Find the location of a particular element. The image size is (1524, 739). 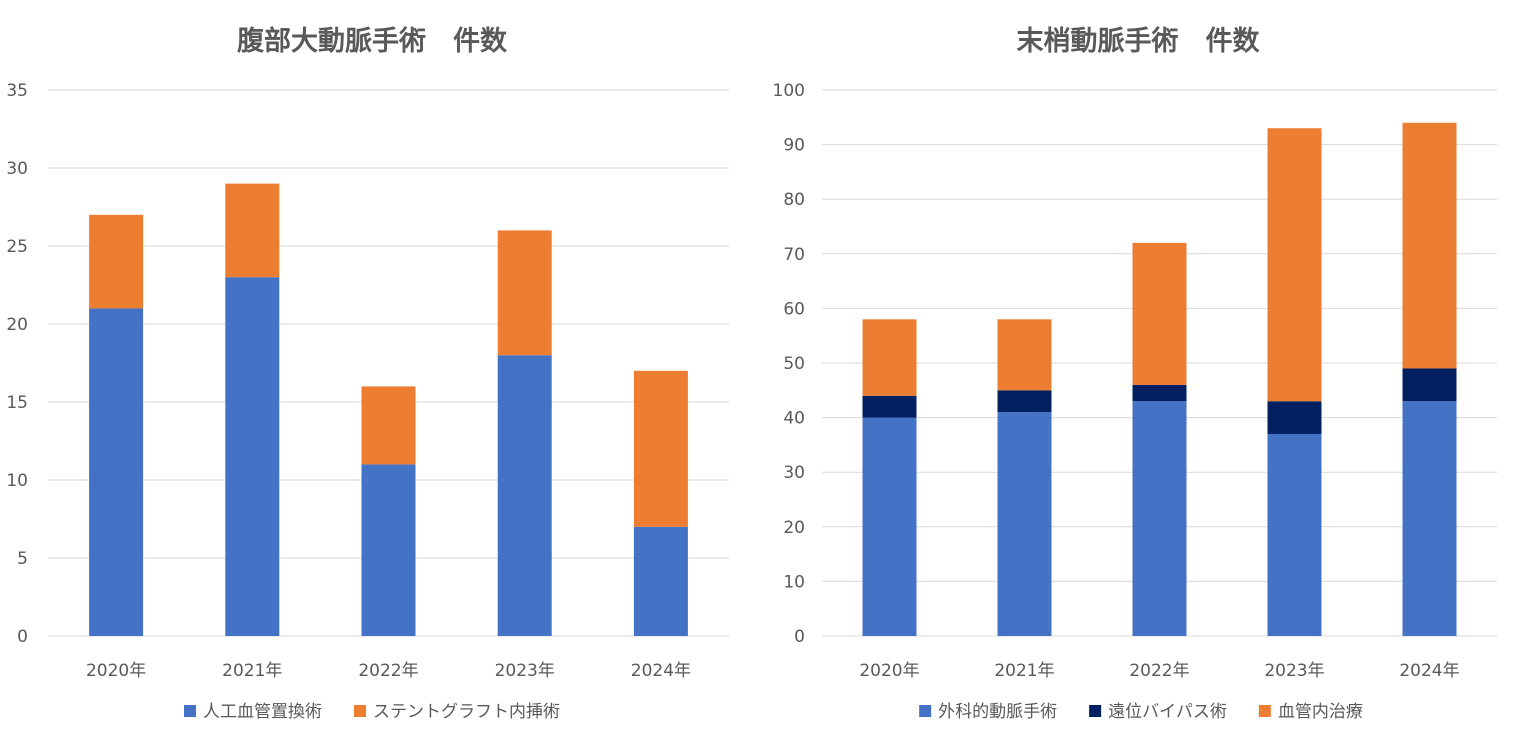

y-tick-label: 90 is located at coordinates (794, 146).